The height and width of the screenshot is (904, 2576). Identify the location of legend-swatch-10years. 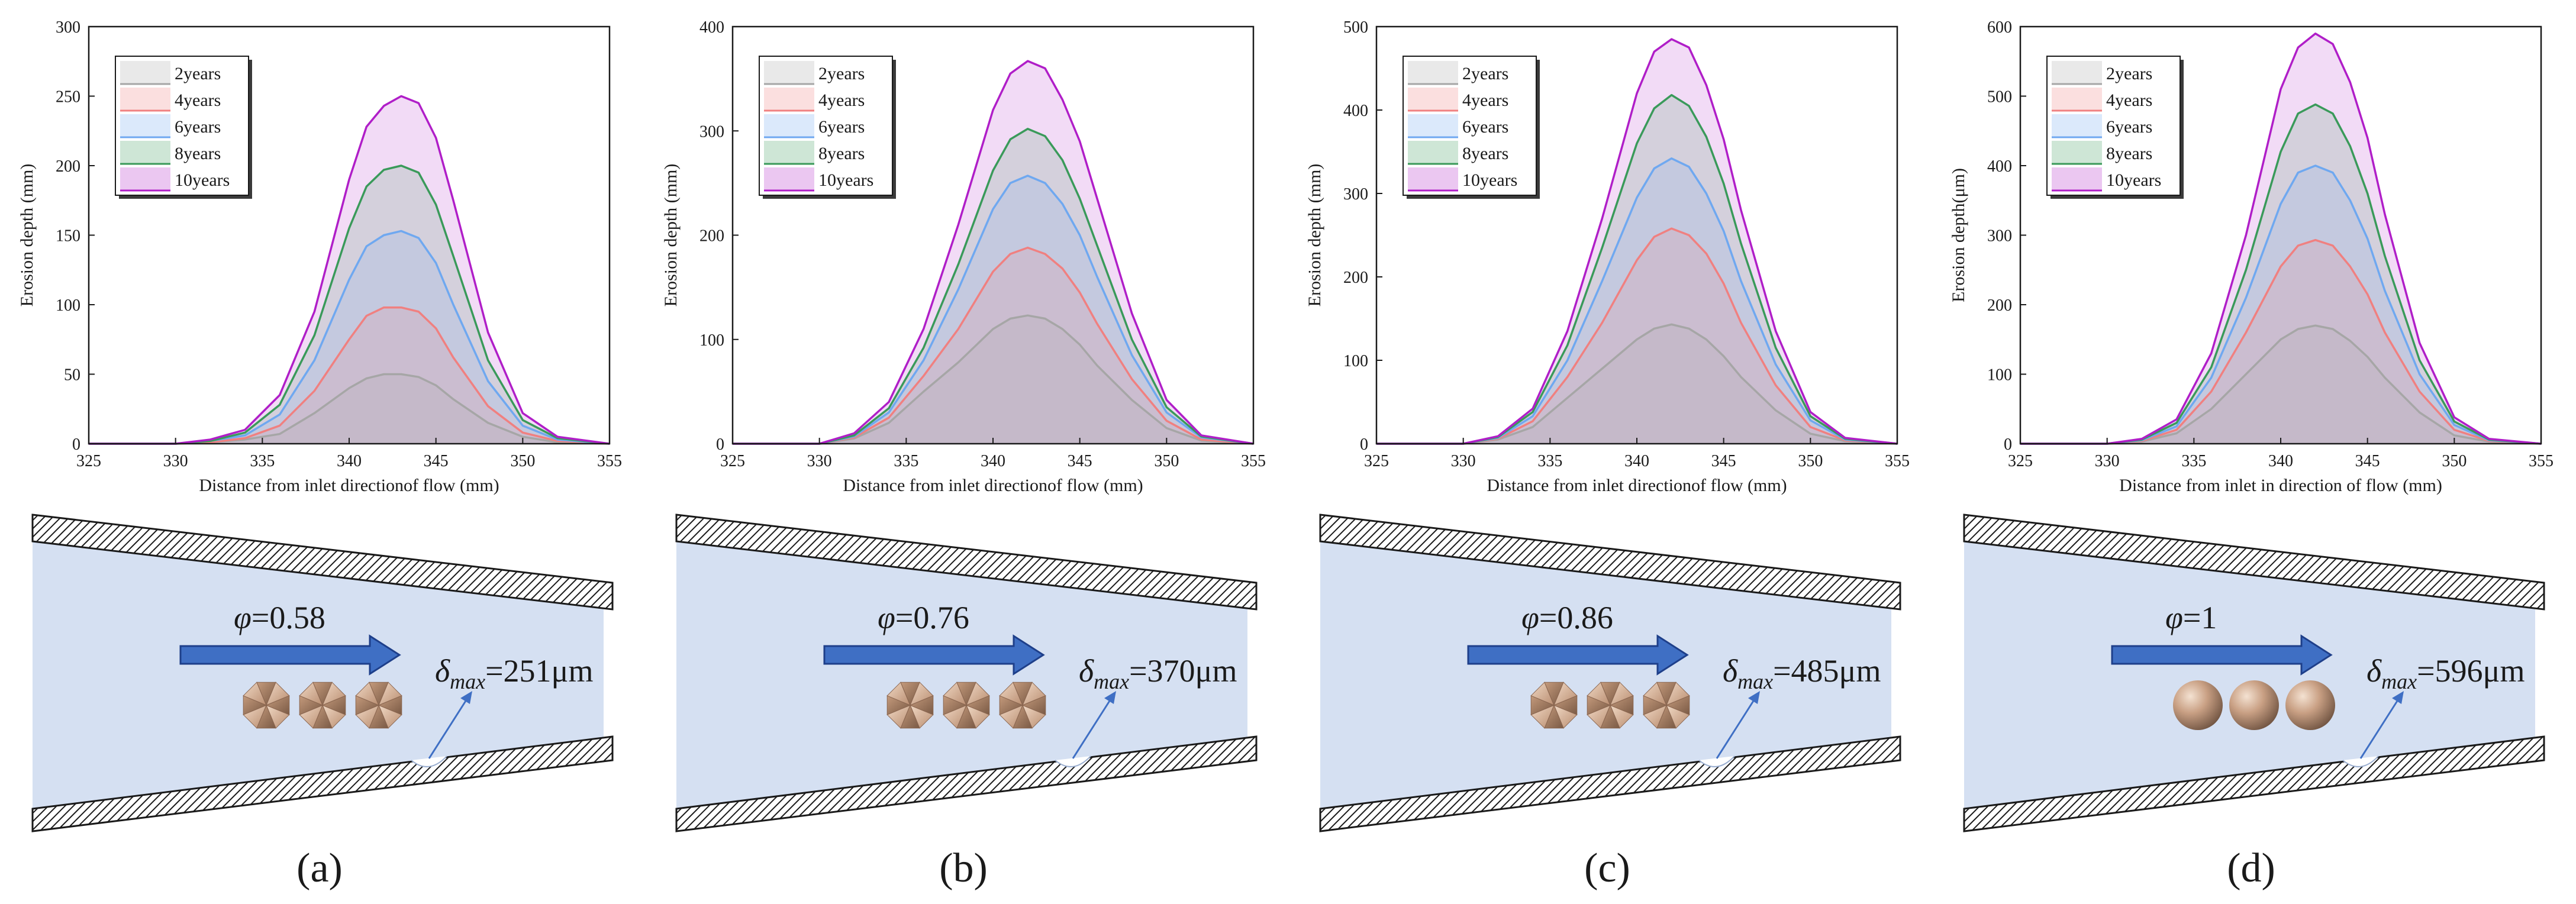
(789, 179).